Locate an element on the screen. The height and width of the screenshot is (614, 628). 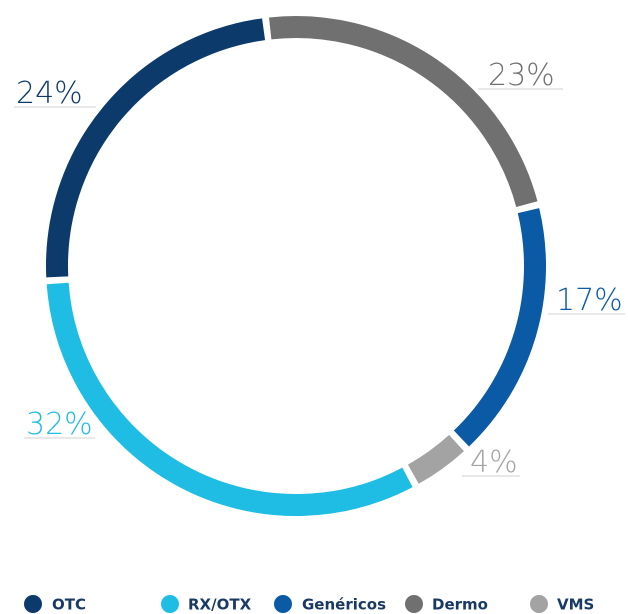
value-label: 23% is located at coordinates (521, 75).